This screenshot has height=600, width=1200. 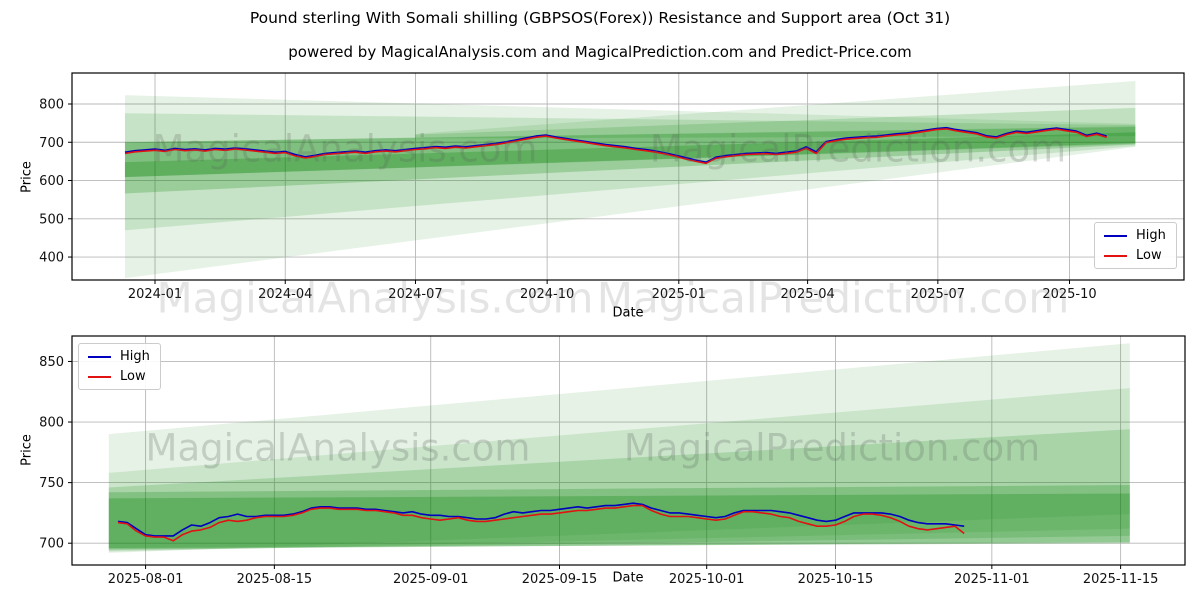 What do you see at coordinates (1135, 245) in the screenshot?
I see `top-chart-legend: High Low` at bounding box center [1135, 245].